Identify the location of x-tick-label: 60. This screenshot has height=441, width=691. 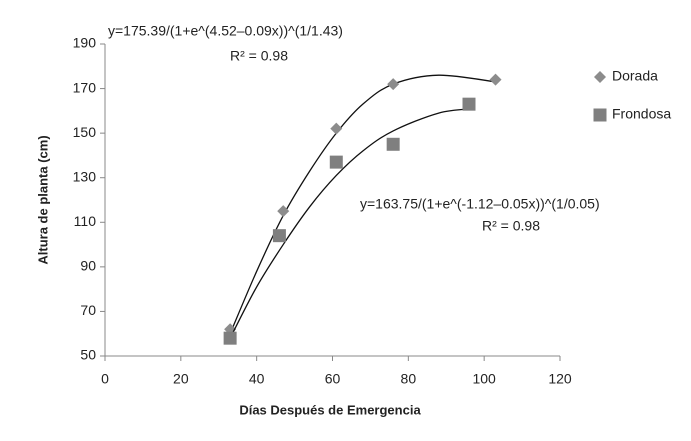
(333, 379).